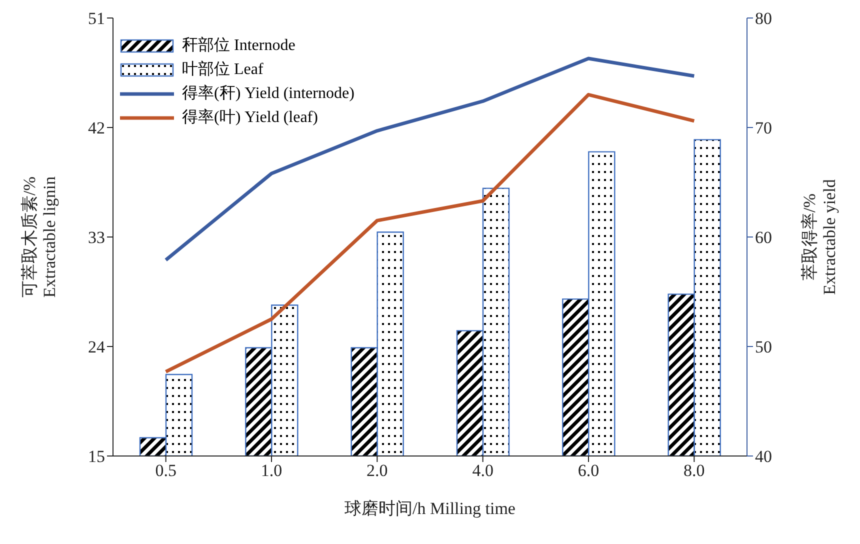  What do you see at coordinates (239, 46) in the screenshot?
I see `legend-label: 秆部位 Internode` at bounding box center [239, 46].